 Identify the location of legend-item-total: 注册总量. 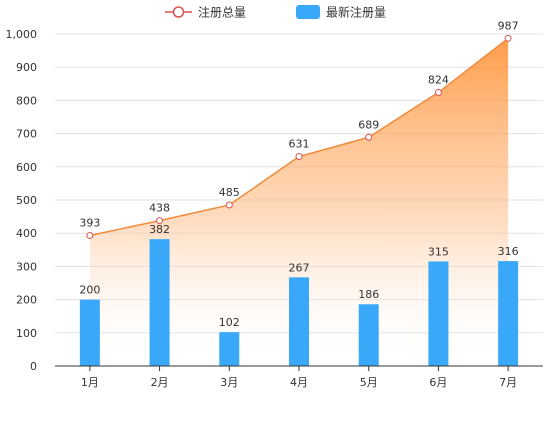
(205, 12).